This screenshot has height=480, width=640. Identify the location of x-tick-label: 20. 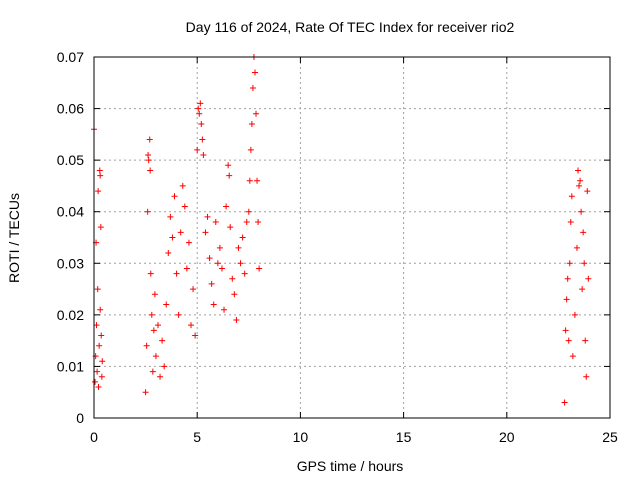
(507, 437).